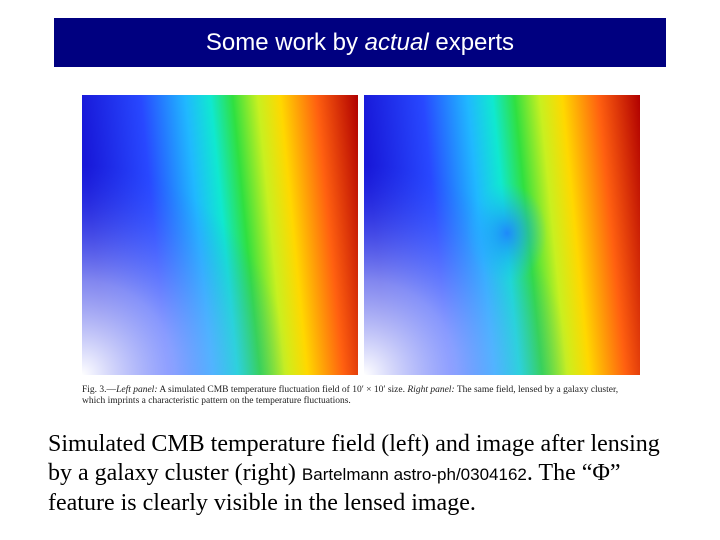 The image size is (720, 540). I want to click on title-text: Some work by, so click(285, 42).